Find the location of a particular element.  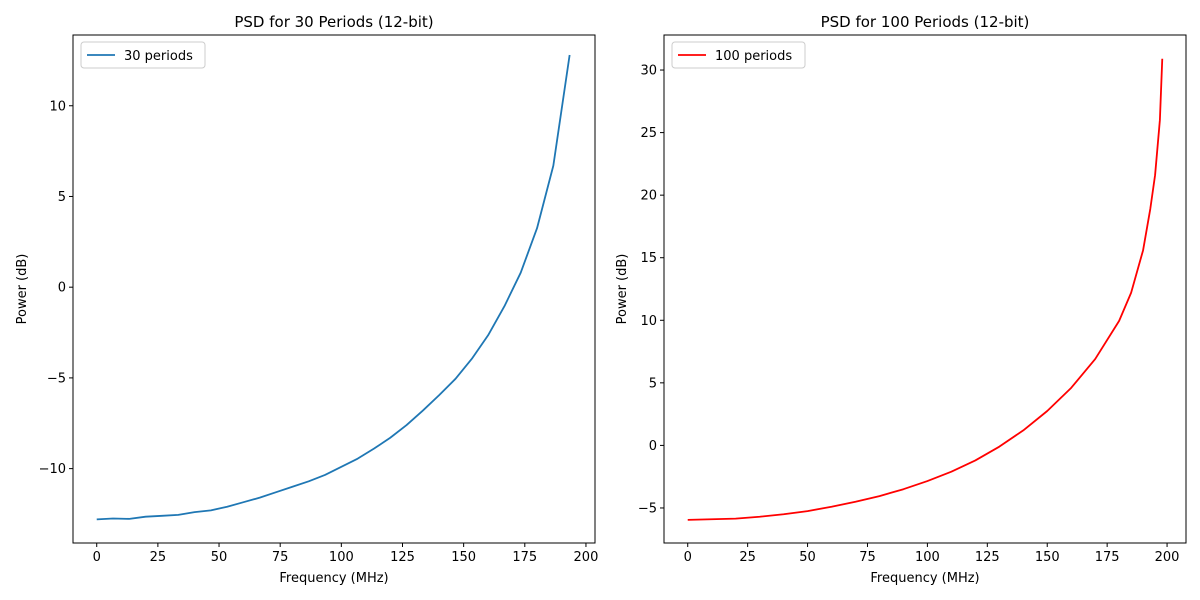

y-tick-label: 20 is located at coordinates (648, 196).